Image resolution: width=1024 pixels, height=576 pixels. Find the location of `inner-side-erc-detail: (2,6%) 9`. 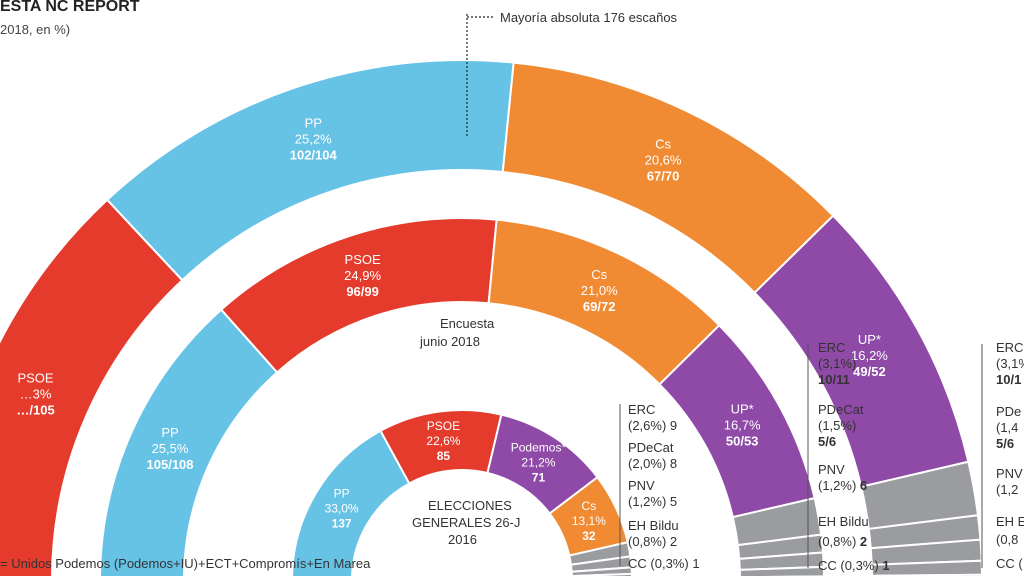

inner-side-erc-detail: (2,6%) 9 is located at coordinates (653, 425).